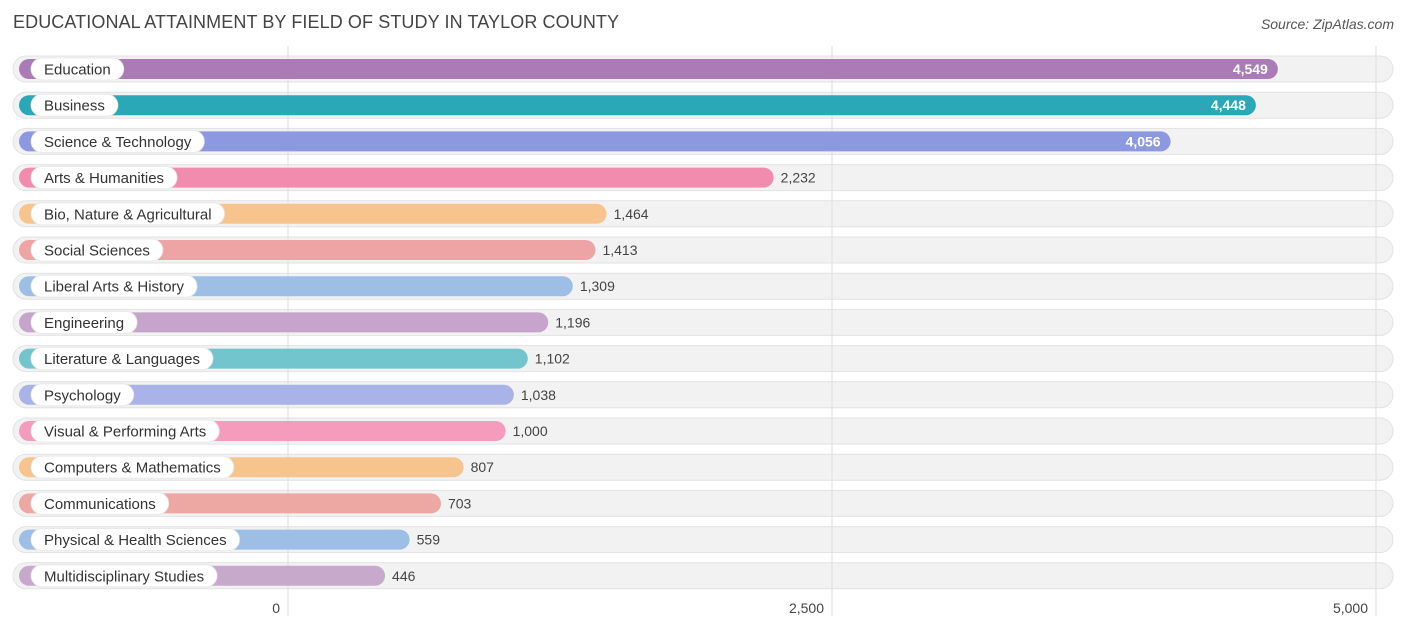 Image resolution: width=1406 pixels, height=632 pixels. I want to click on category-label: Arts & Humanities, so click(104, 178).